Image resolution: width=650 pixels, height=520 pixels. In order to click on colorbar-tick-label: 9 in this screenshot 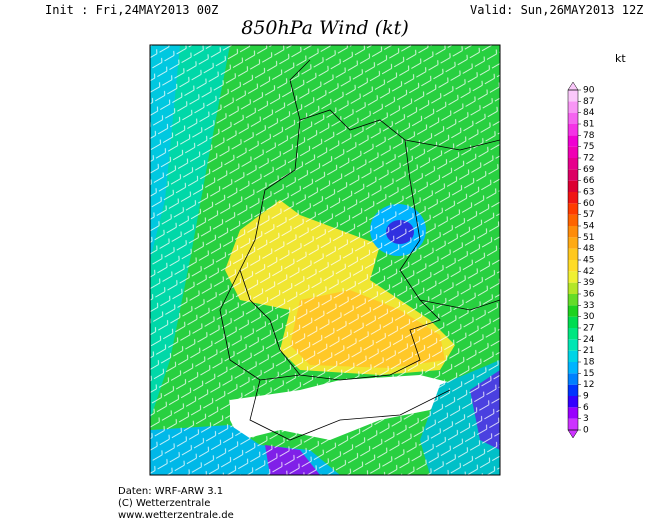, I will do `click(586, 397)`.